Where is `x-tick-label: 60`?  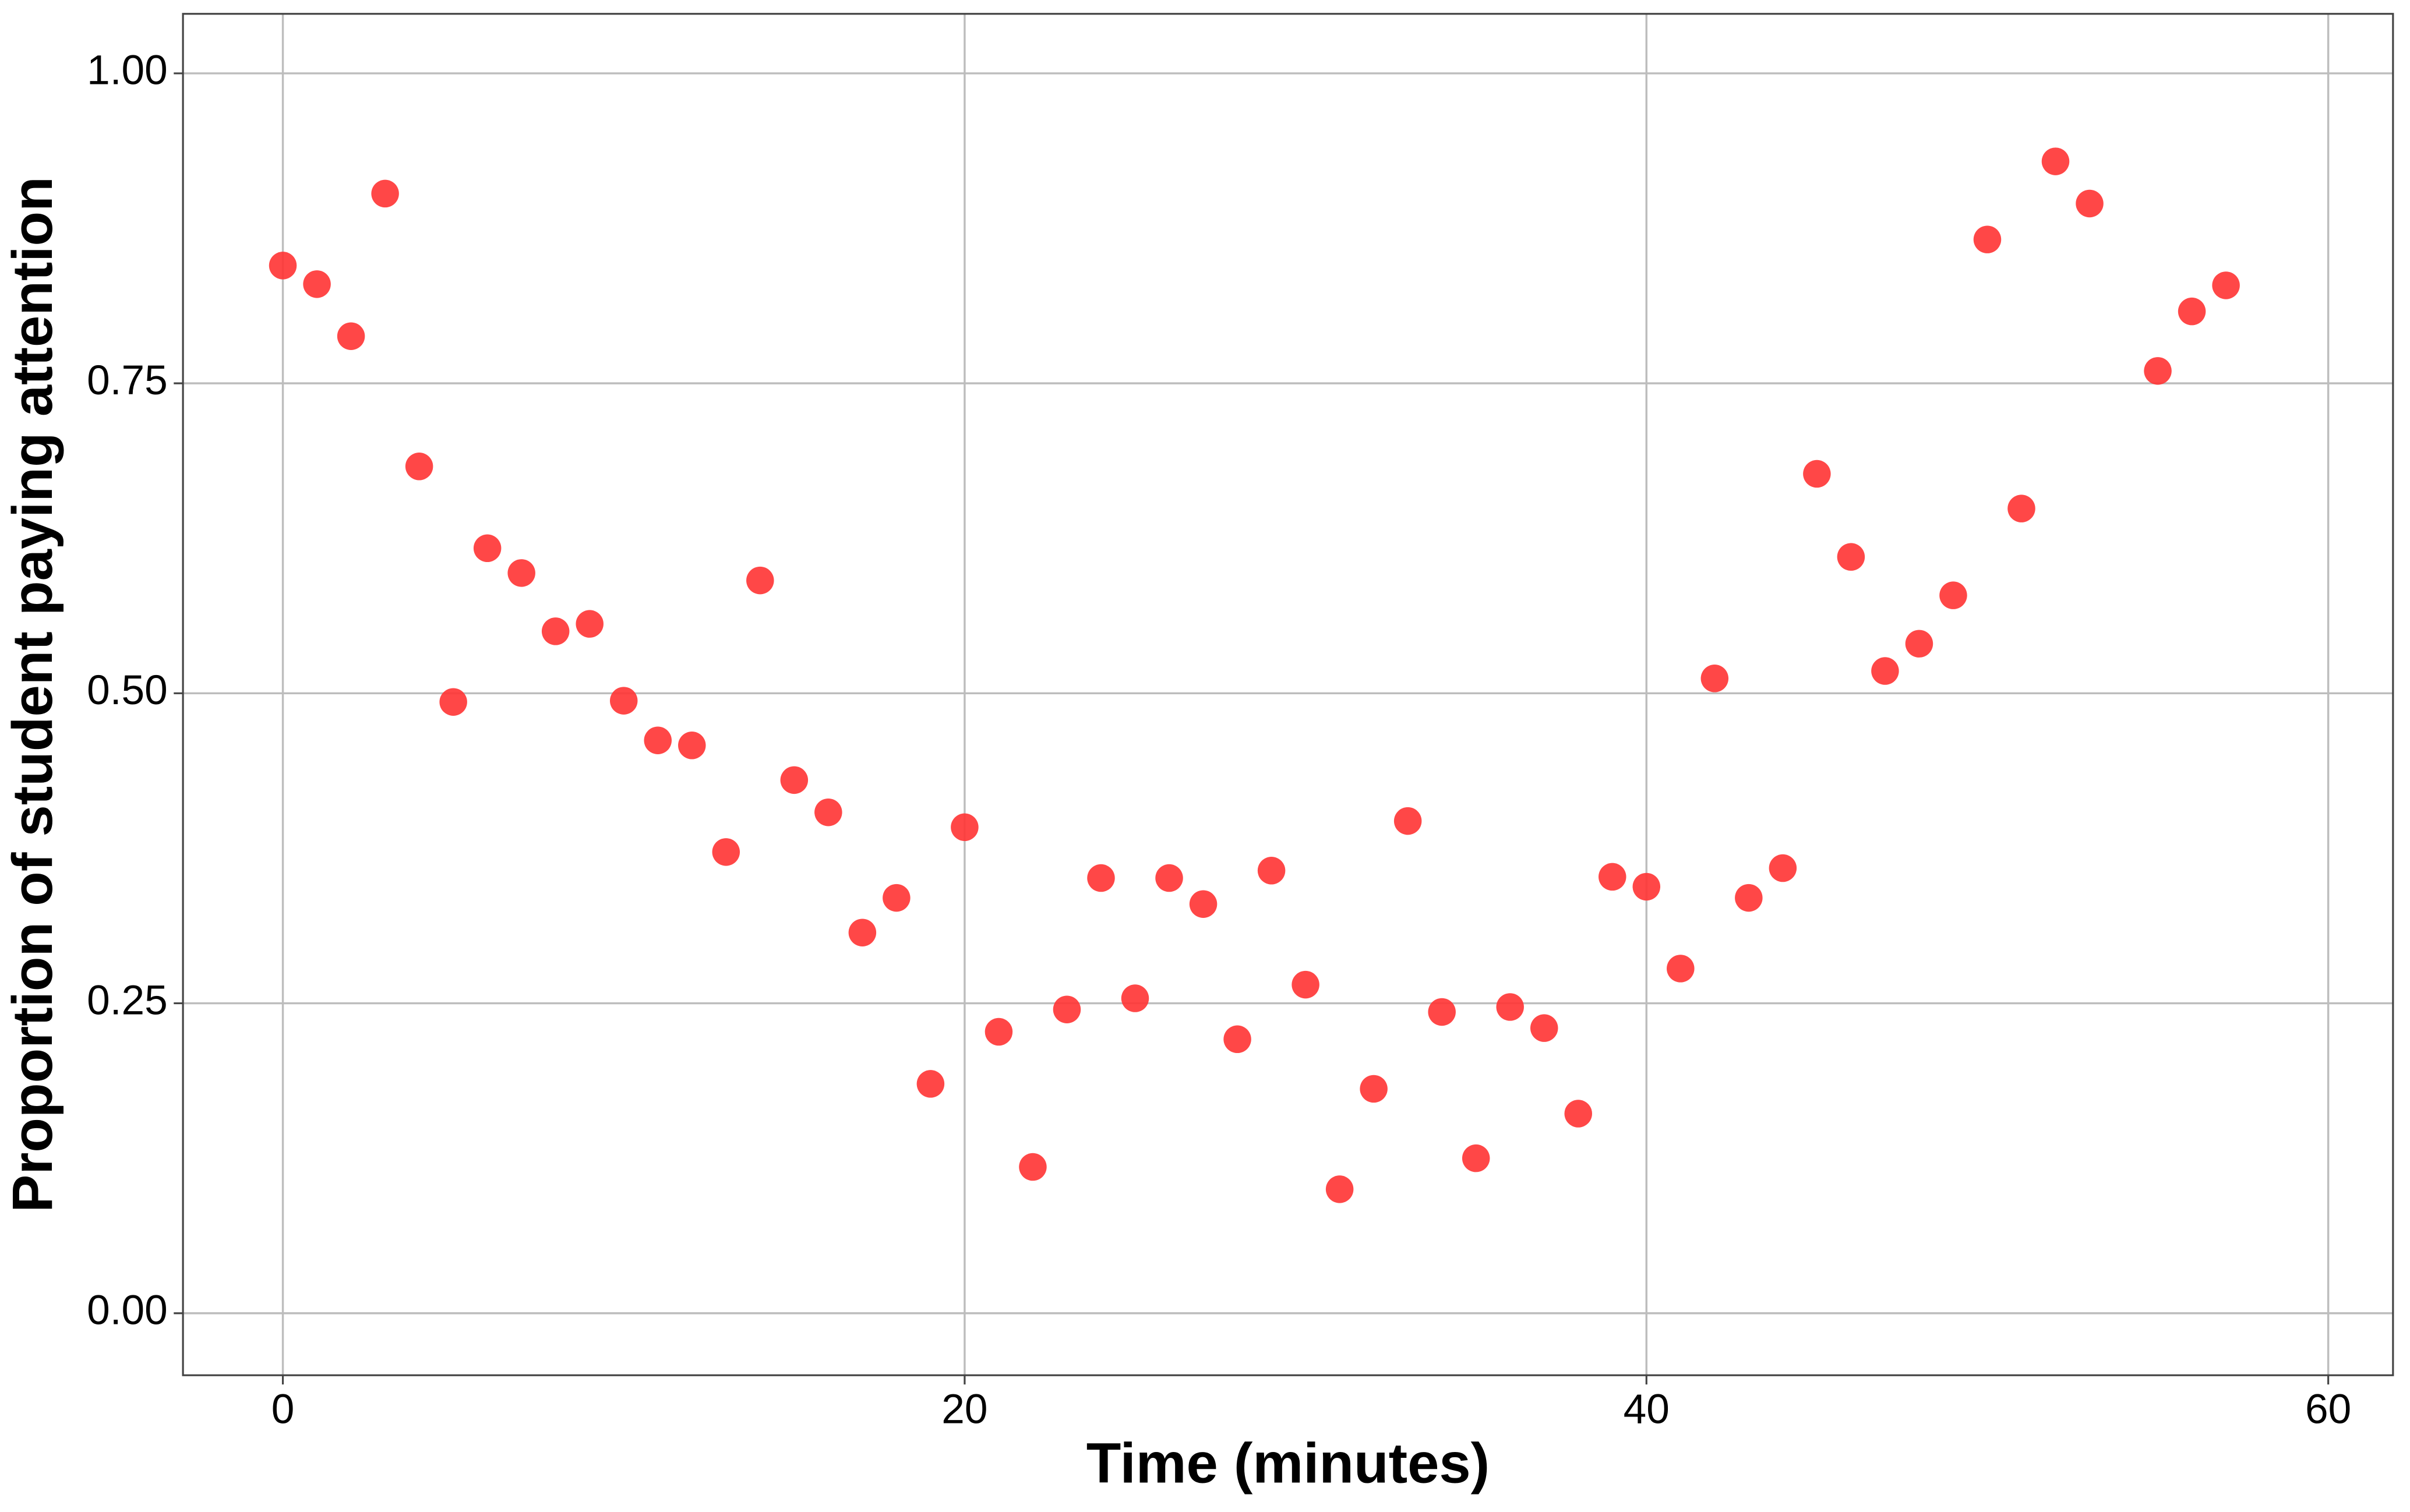
x-tick-label: 60 is located at coordinates (2328, 1409).